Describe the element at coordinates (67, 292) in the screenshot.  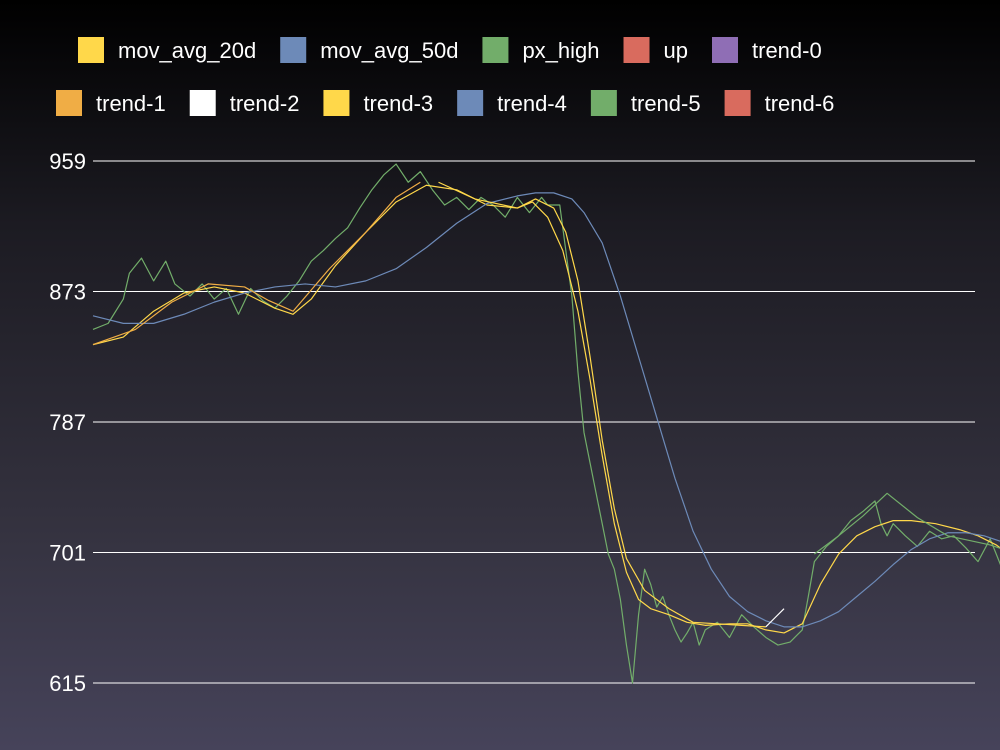
I see `y-tick-label: 873` at that location.